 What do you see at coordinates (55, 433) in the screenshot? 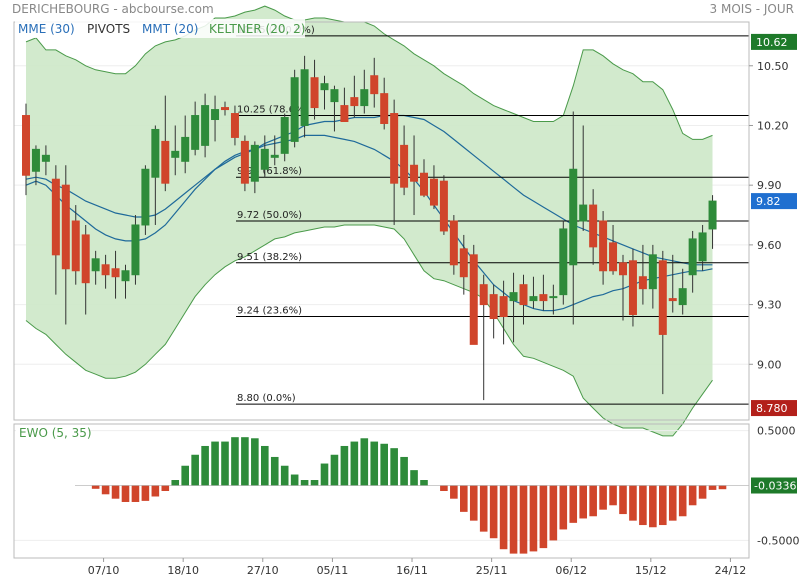
I see `ewo-title: EWO (5, 35)` at bounding box center [55, 433].